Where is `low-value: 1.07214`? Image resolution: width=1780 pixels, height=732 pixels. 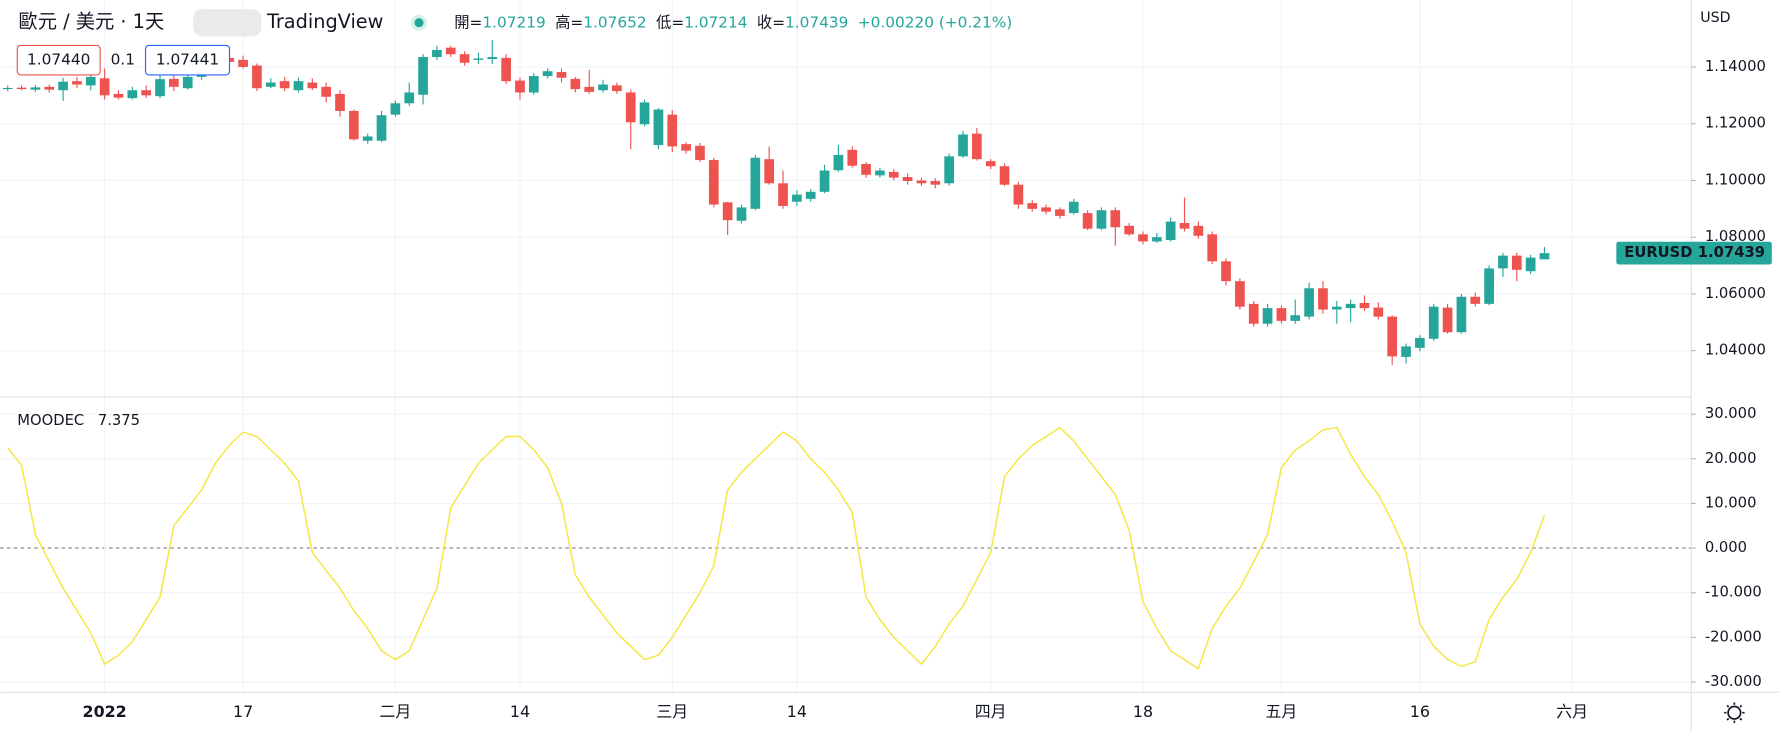 low-value: 1.07214 is located at coordinates (715, 22).